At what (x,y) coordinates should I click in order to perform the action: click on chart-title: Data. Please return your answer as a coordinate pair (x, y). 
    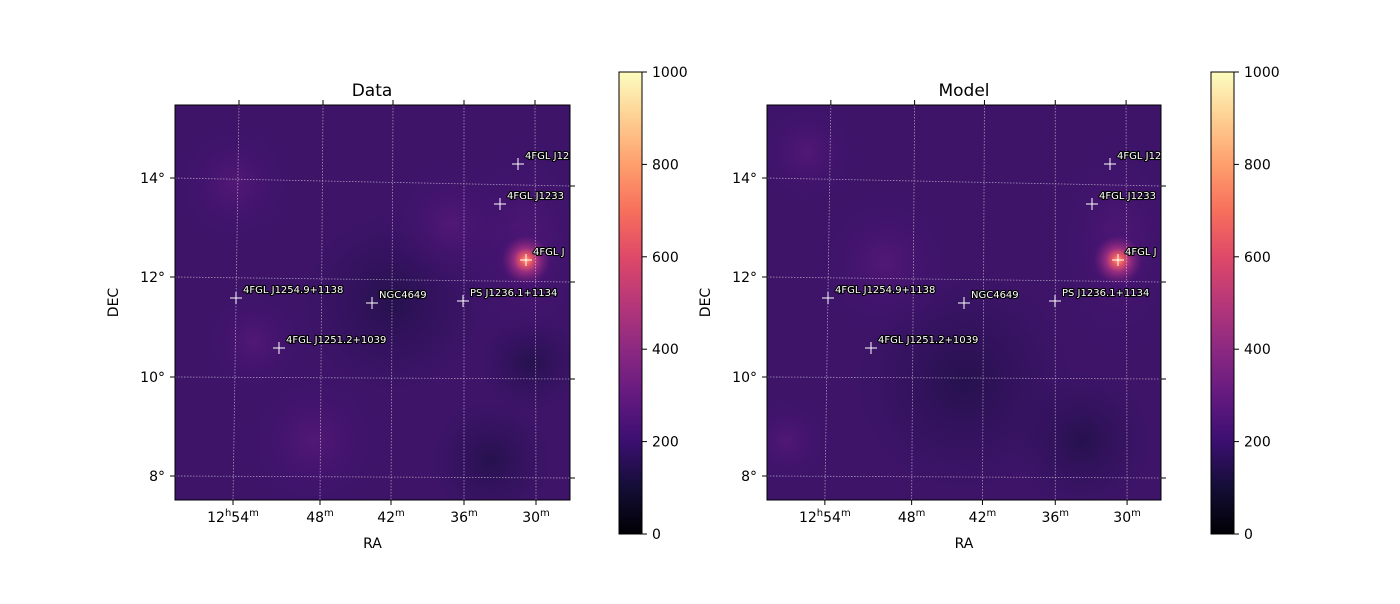
    Looking at the image, I should click on (372, 91).